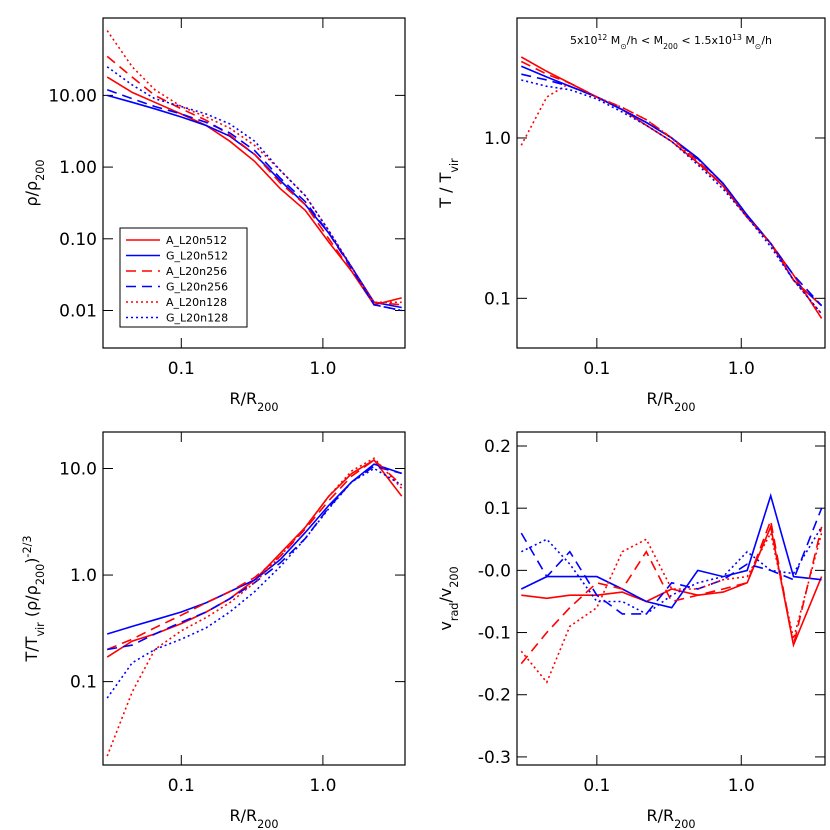 The width and height of the screenshot is (830, 830). I want to click on y-tick-label: -0.0, so click(494, 571).